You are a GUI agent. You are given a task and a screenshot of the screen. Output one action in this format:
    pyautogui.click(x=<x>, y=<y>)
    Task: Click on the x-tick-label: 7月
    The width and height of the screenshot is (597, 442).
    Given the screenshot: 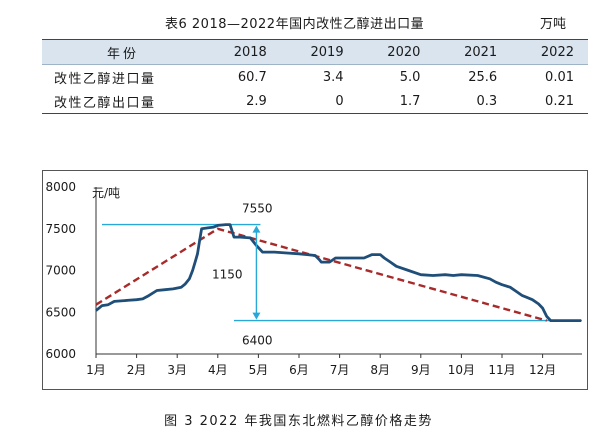 What is the action you would take?
    pyautogui.click(x=340, y=370)
    